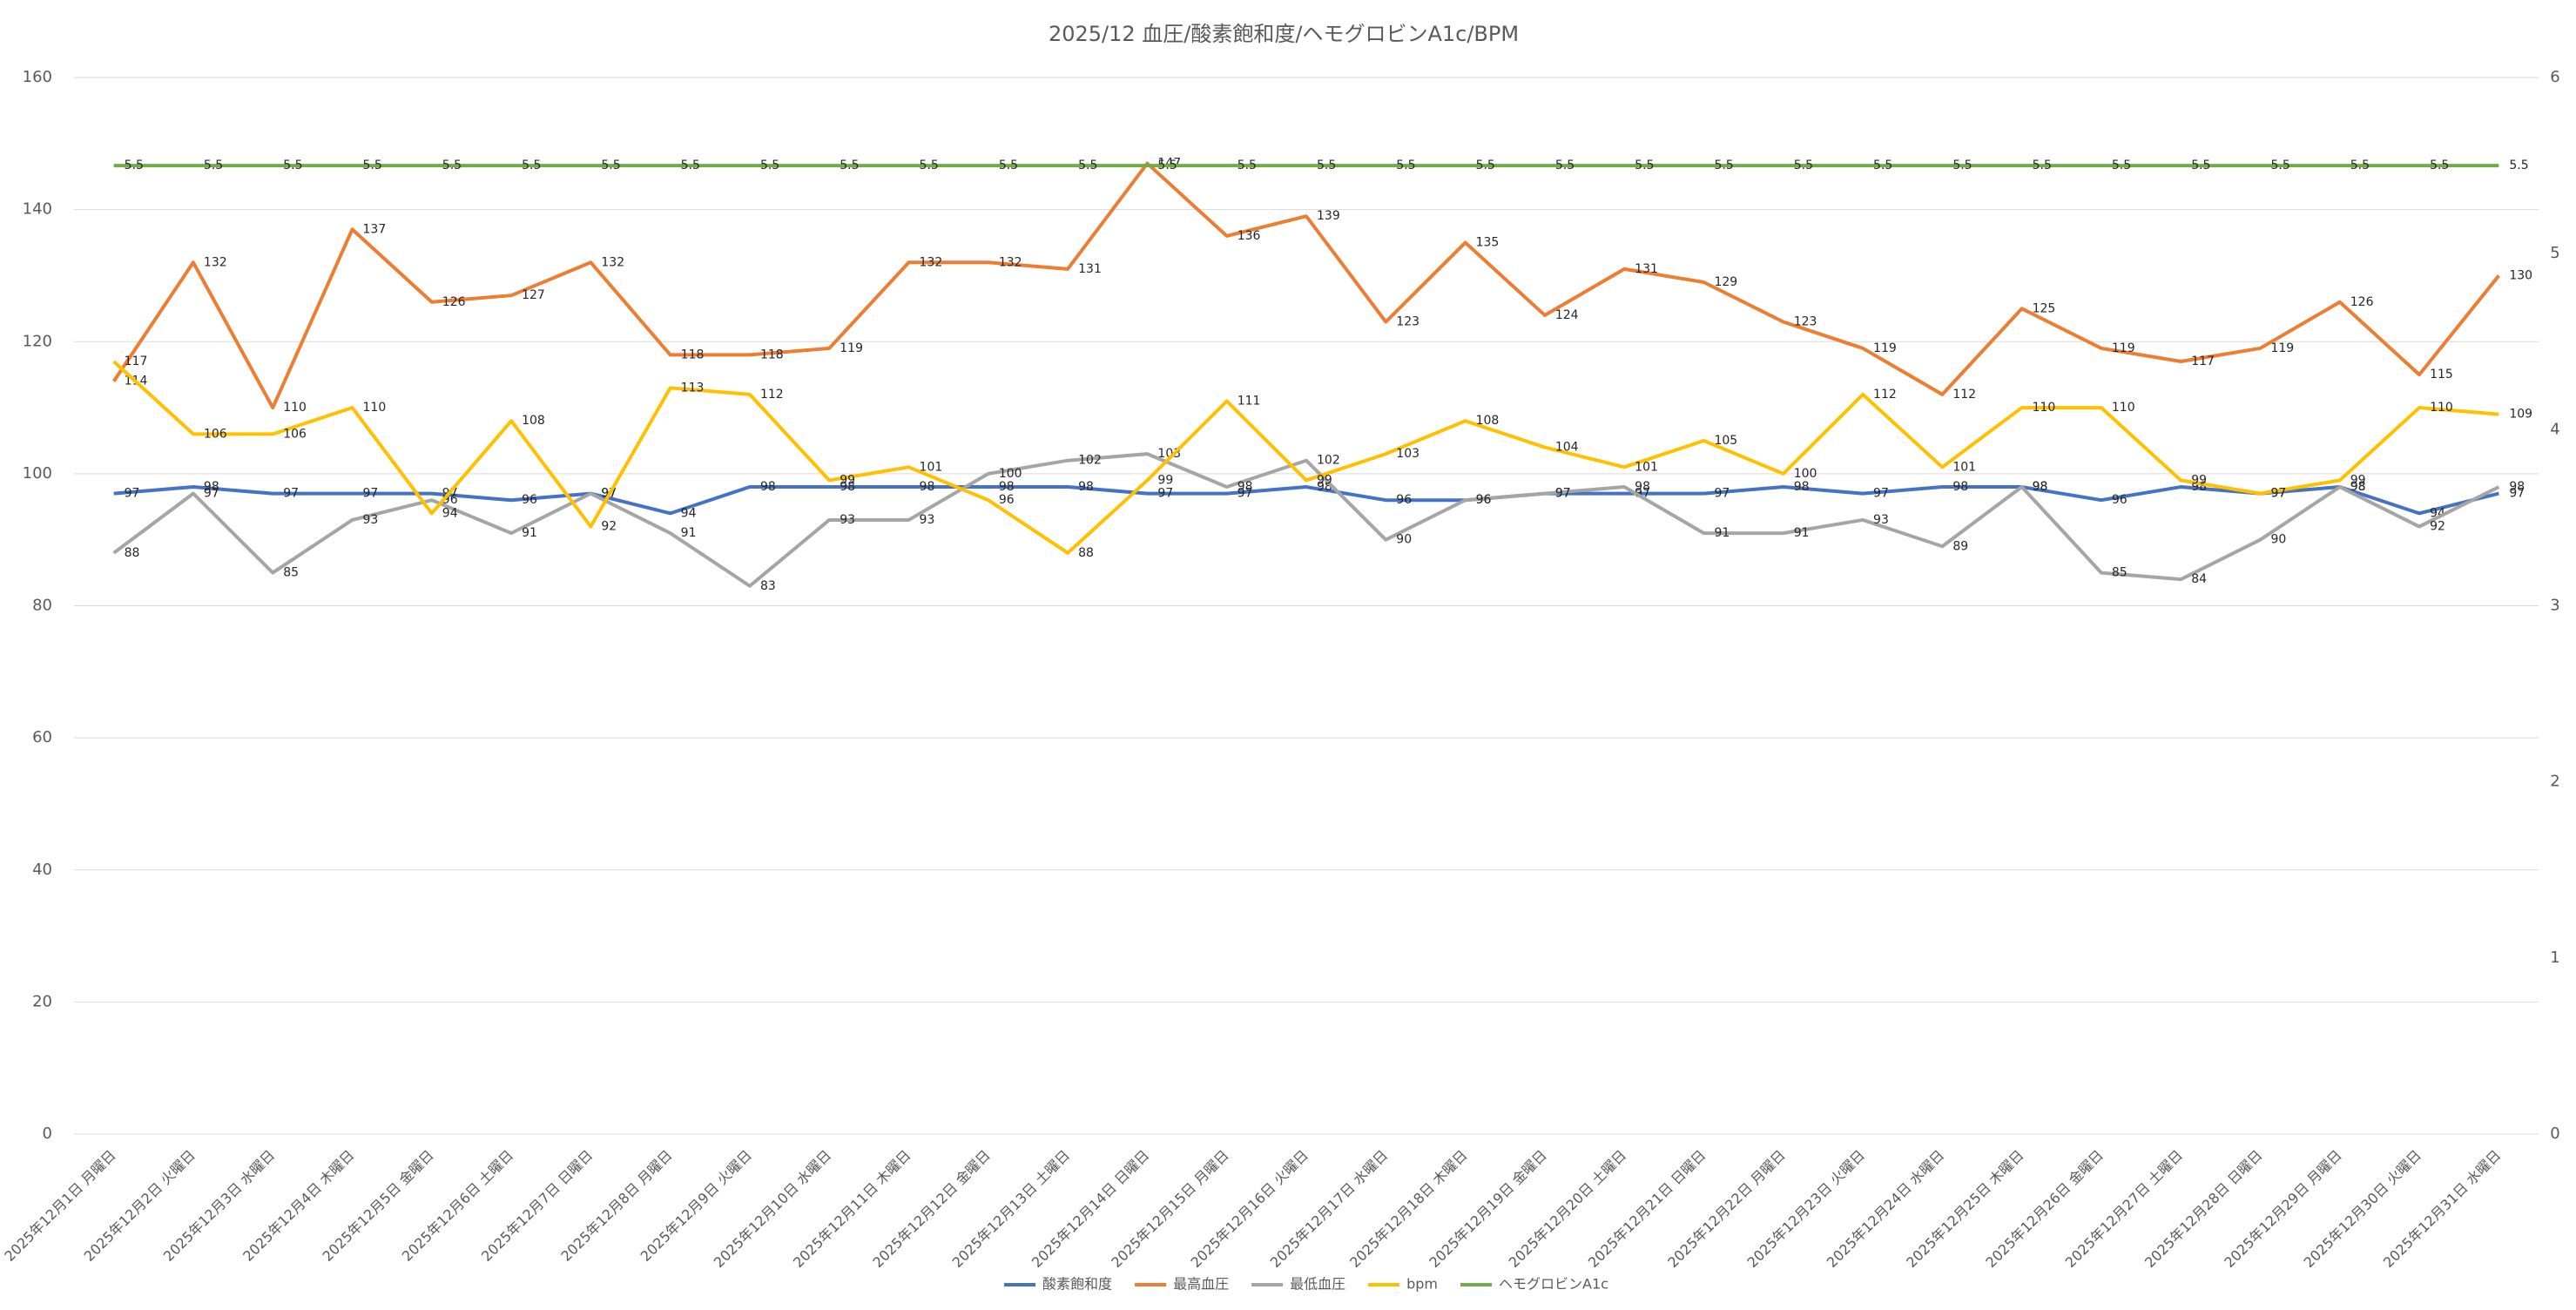 The height and width of the screenshot is (1310, 2576). I want to click on data-label: 129, so click(1725, 282).